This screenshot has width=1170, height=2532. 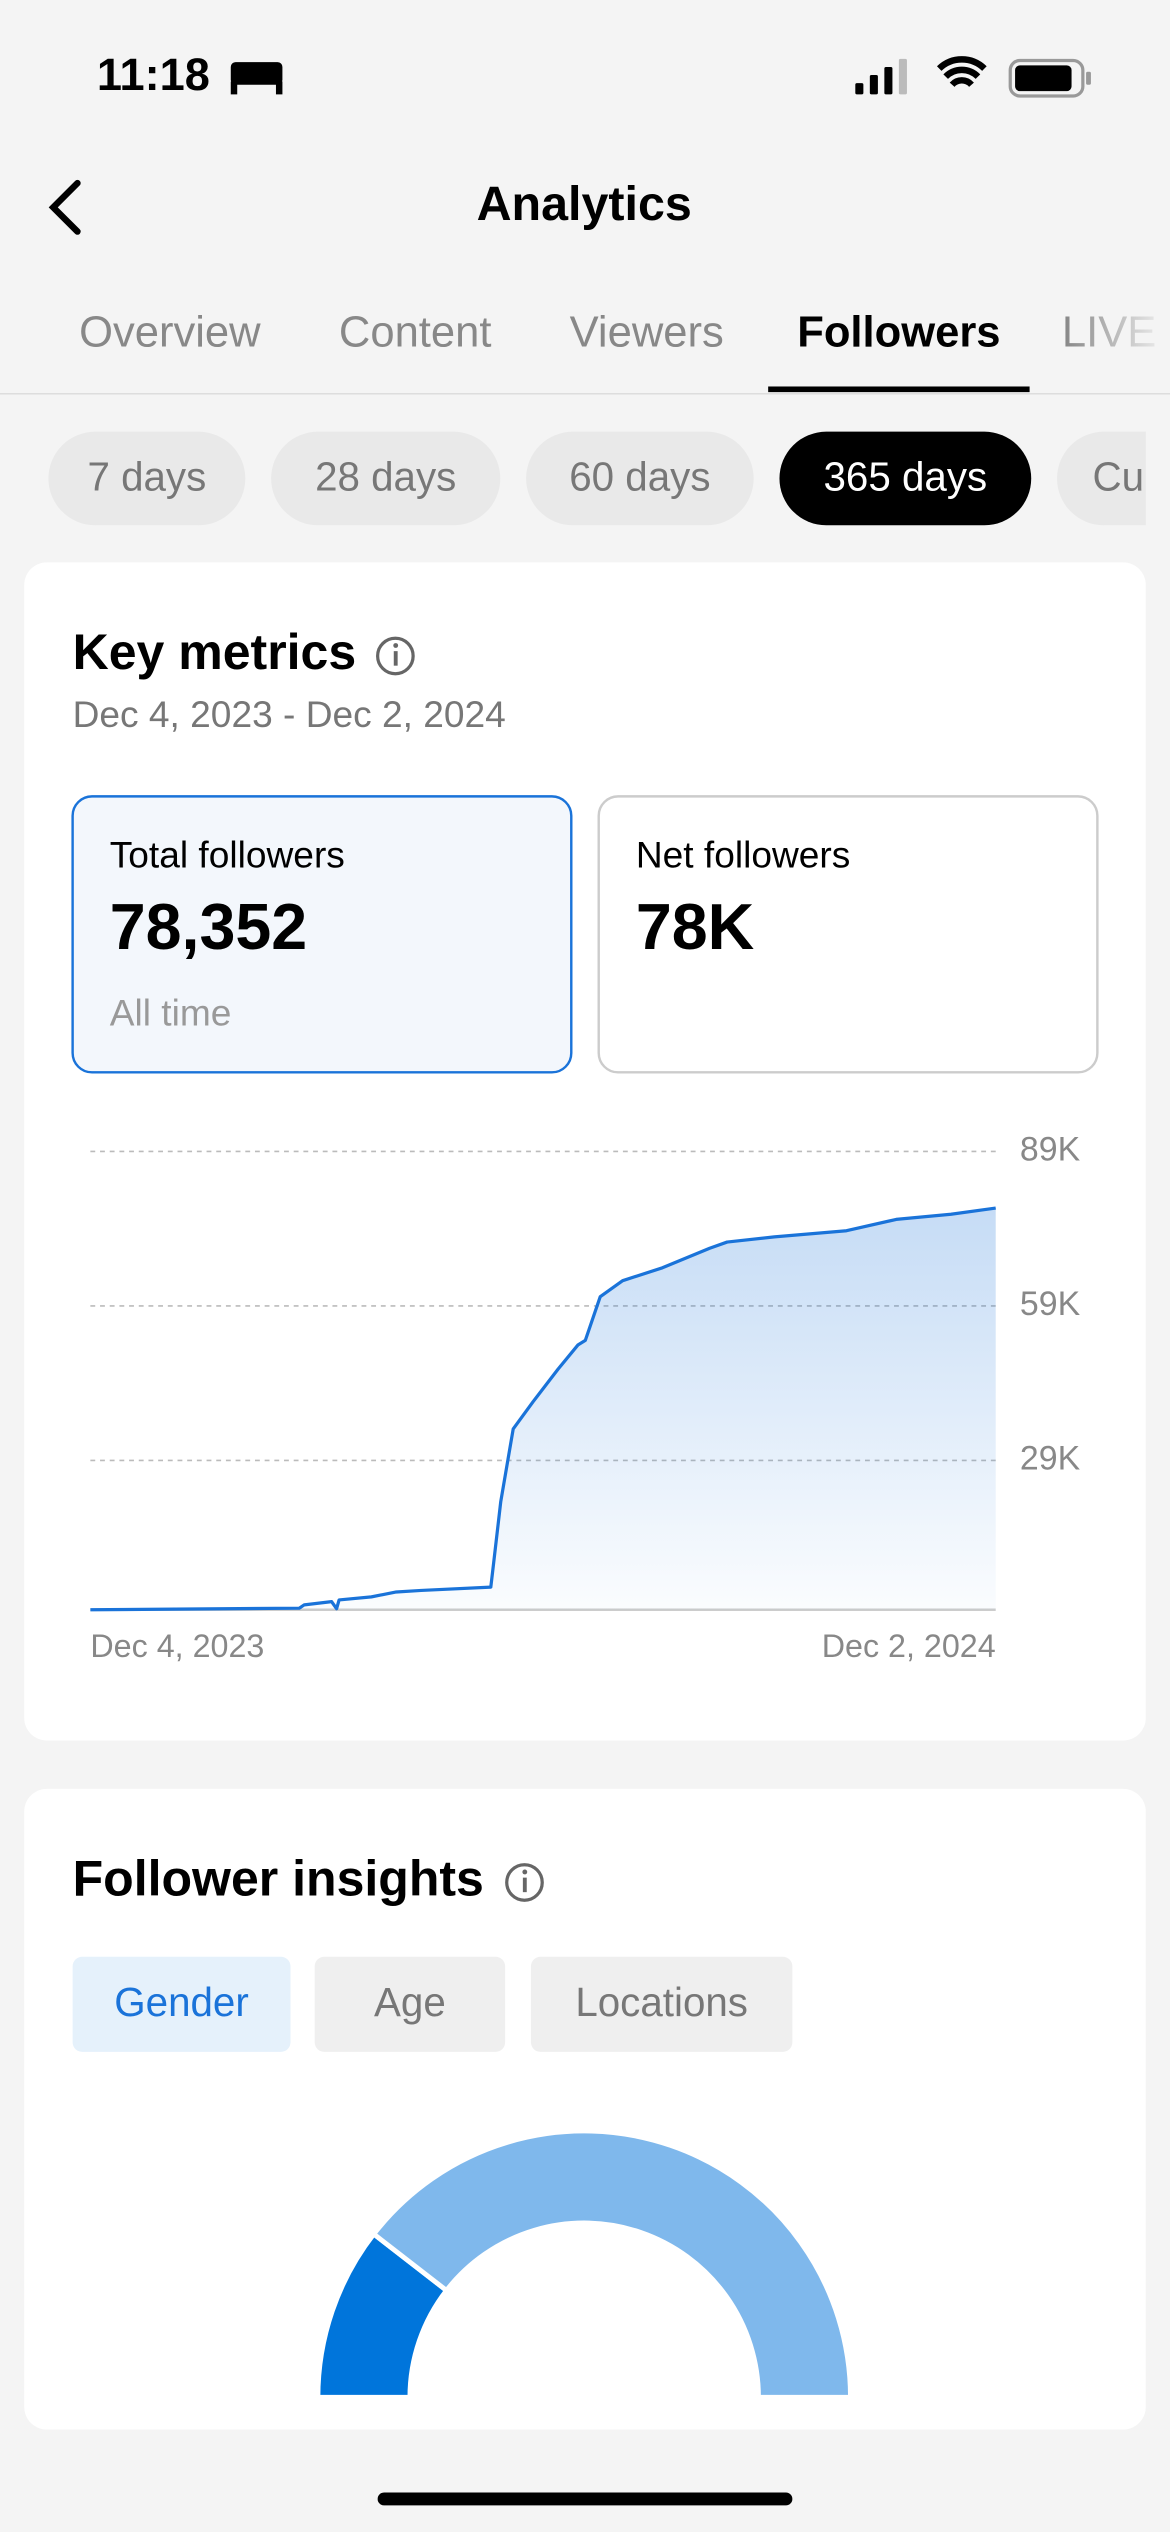 I want to click on range-label: Cu, so click(x=1119, y=477).